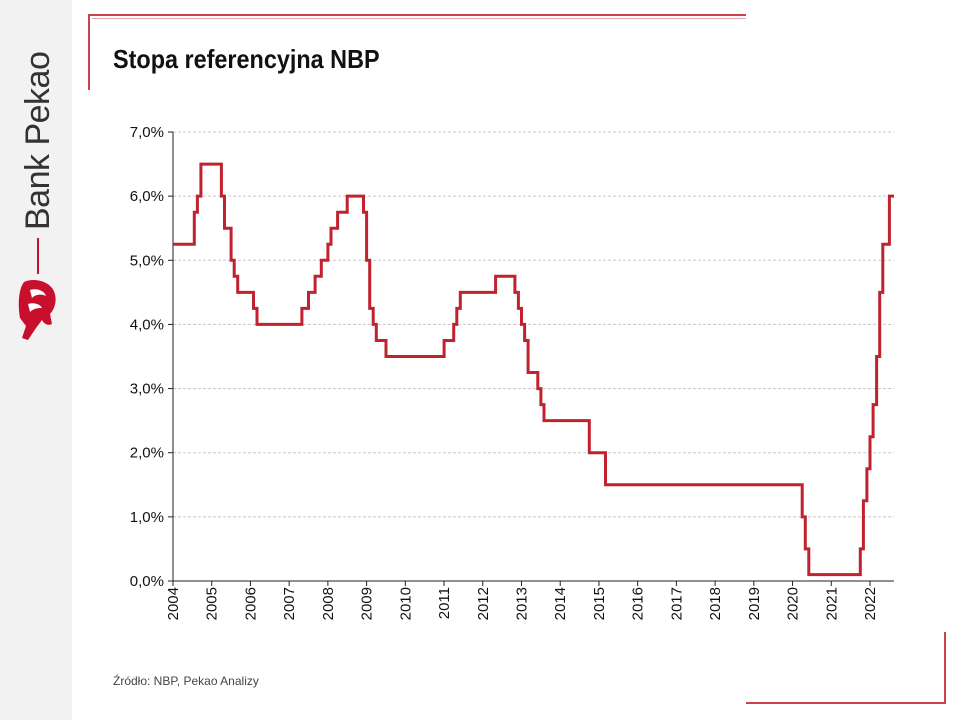 This screenshot has width=960, height=720. Describe the element at coordinates (246, 59) in the screenshot. I see `chart-title: Stopa referencyjna NBP` at that location.